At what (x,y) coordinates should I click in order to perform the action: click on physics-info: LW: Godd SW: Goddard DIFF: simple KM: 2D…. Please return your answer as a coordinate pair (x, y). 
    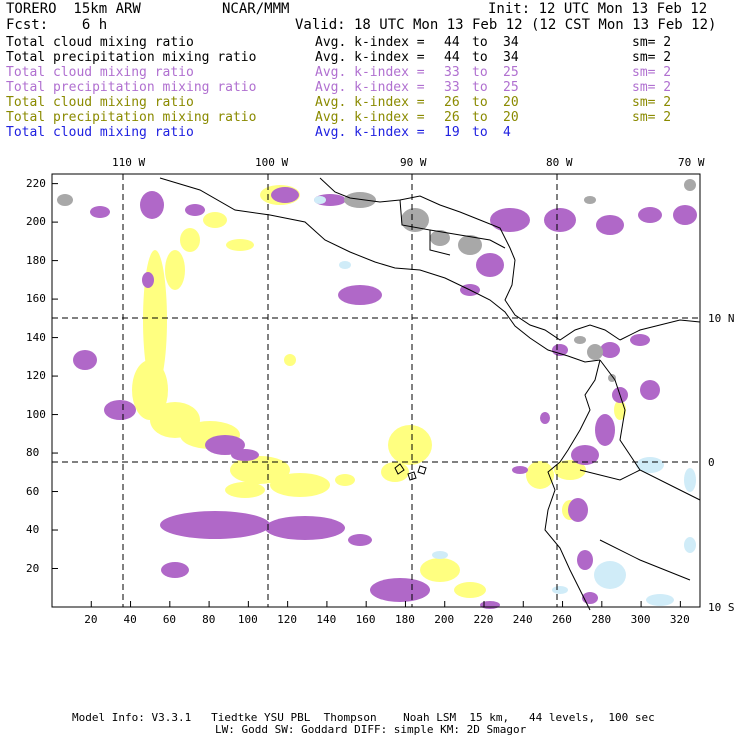
    Looking at the image, I should click on (371, 729).